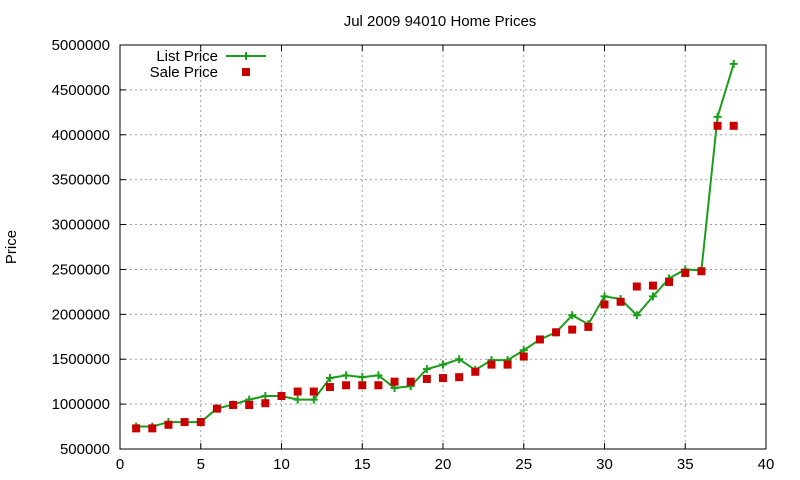 The height and width of the screenshot is (480, 800). What do you see at coordinates (201, 464) in the screenshot?
I see `x-tick-label: 5` at bounding box center [201, 464].